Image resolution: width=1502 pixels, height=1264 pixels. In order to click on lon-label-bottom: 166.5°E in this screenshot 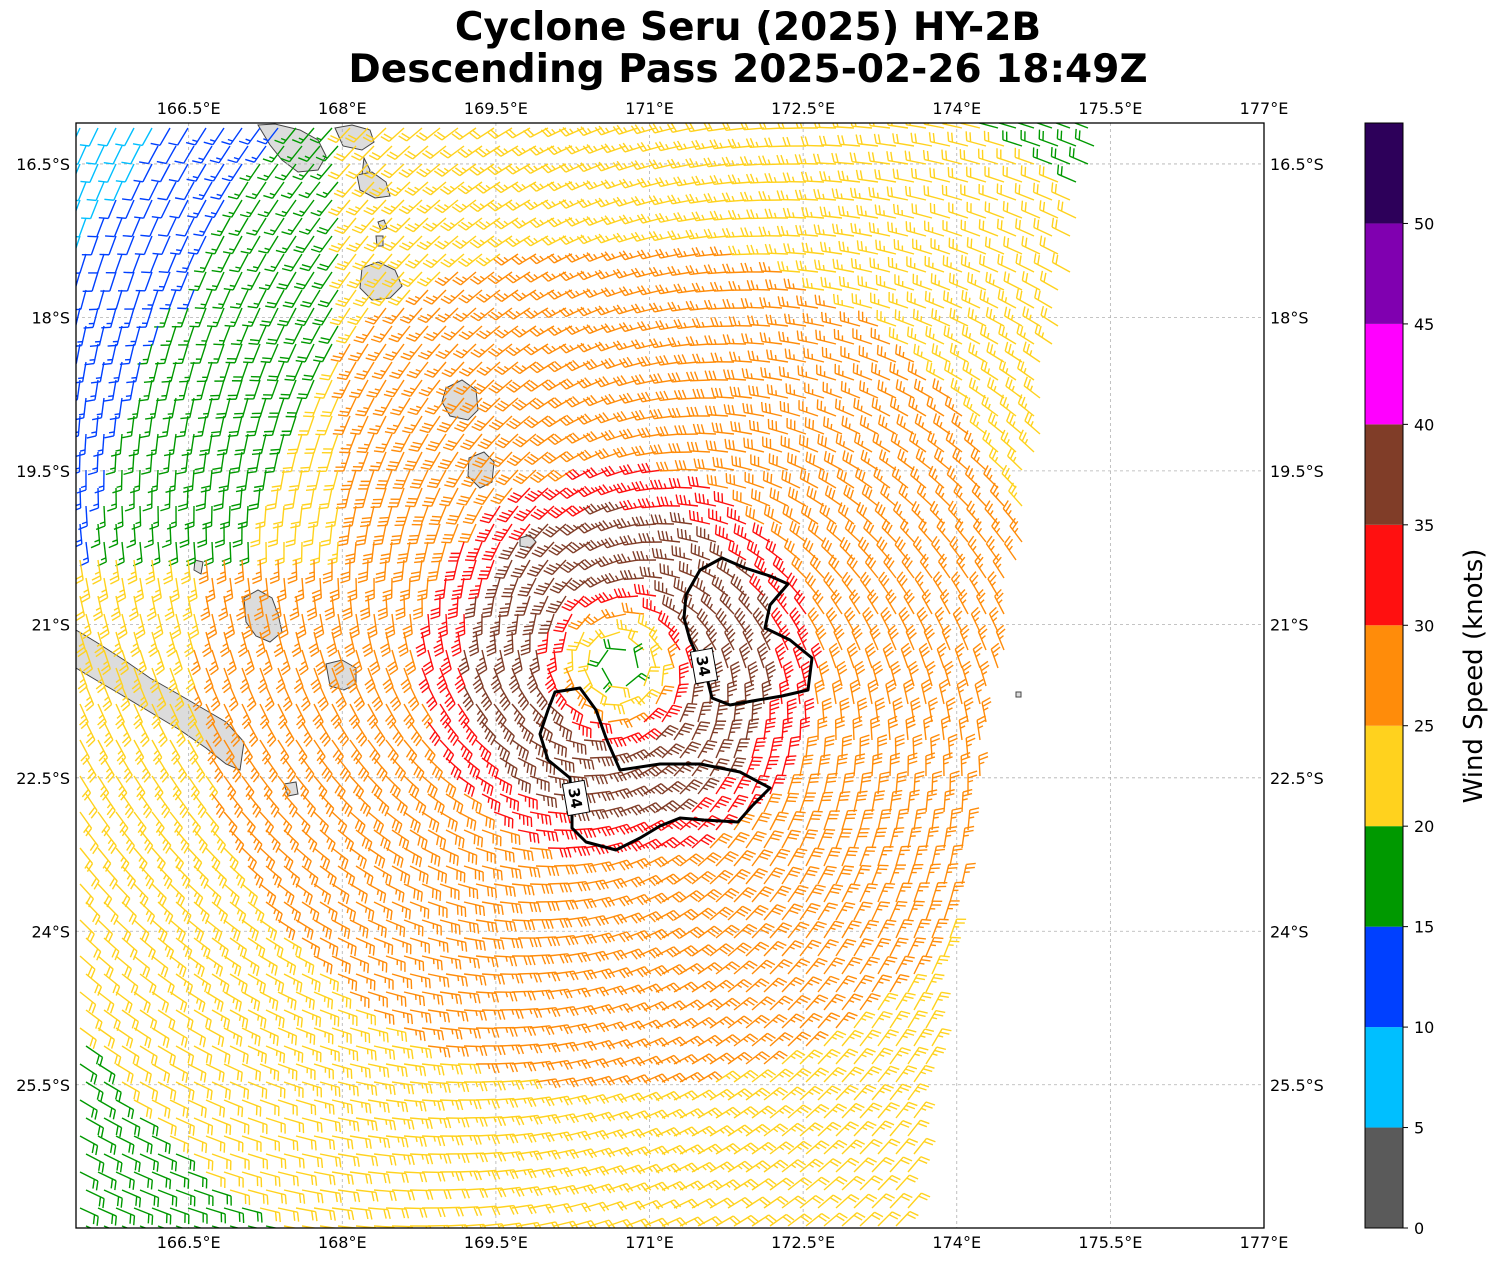, I will do `click(189, 1242)`.